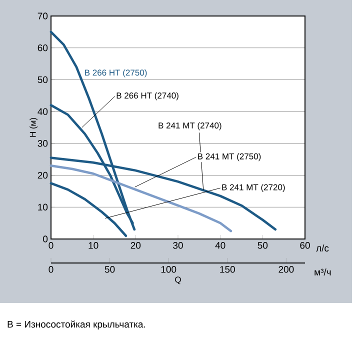  I want to click on x-tick-label: 0, so click(51, 245).